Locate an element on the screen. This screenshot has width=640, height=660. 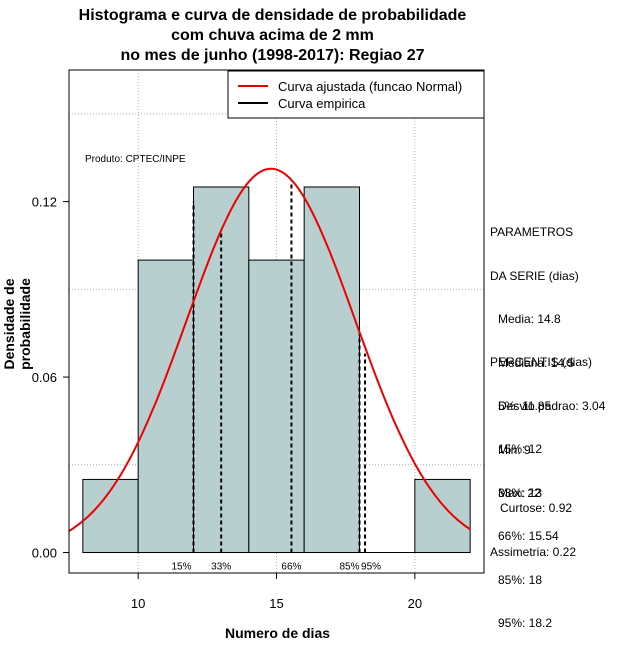
percentil-66: 66%: 15.54 is located at coordinates (528, 536).